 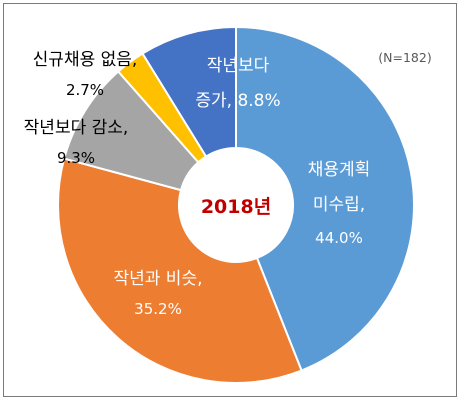 What do you see at coordinates (339, 238) in the screenshot?
I see `slice-value: 44.0%` at bounding box center [339, 238].